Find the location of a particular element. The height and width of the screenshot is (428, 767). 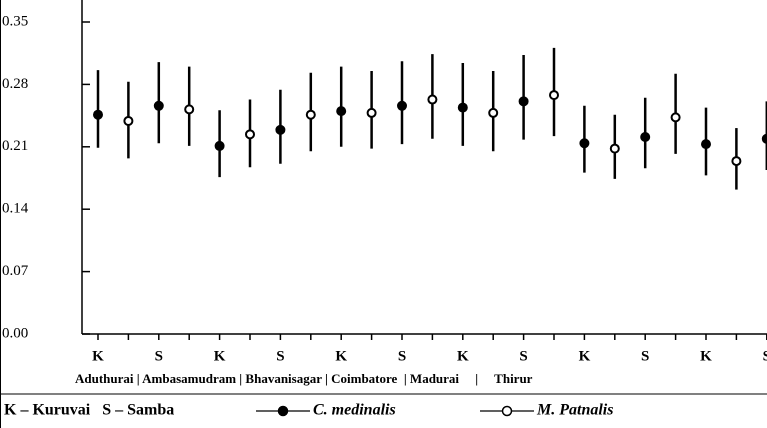

y-tick-label: 0.35 is located at coordinates (15, 21).